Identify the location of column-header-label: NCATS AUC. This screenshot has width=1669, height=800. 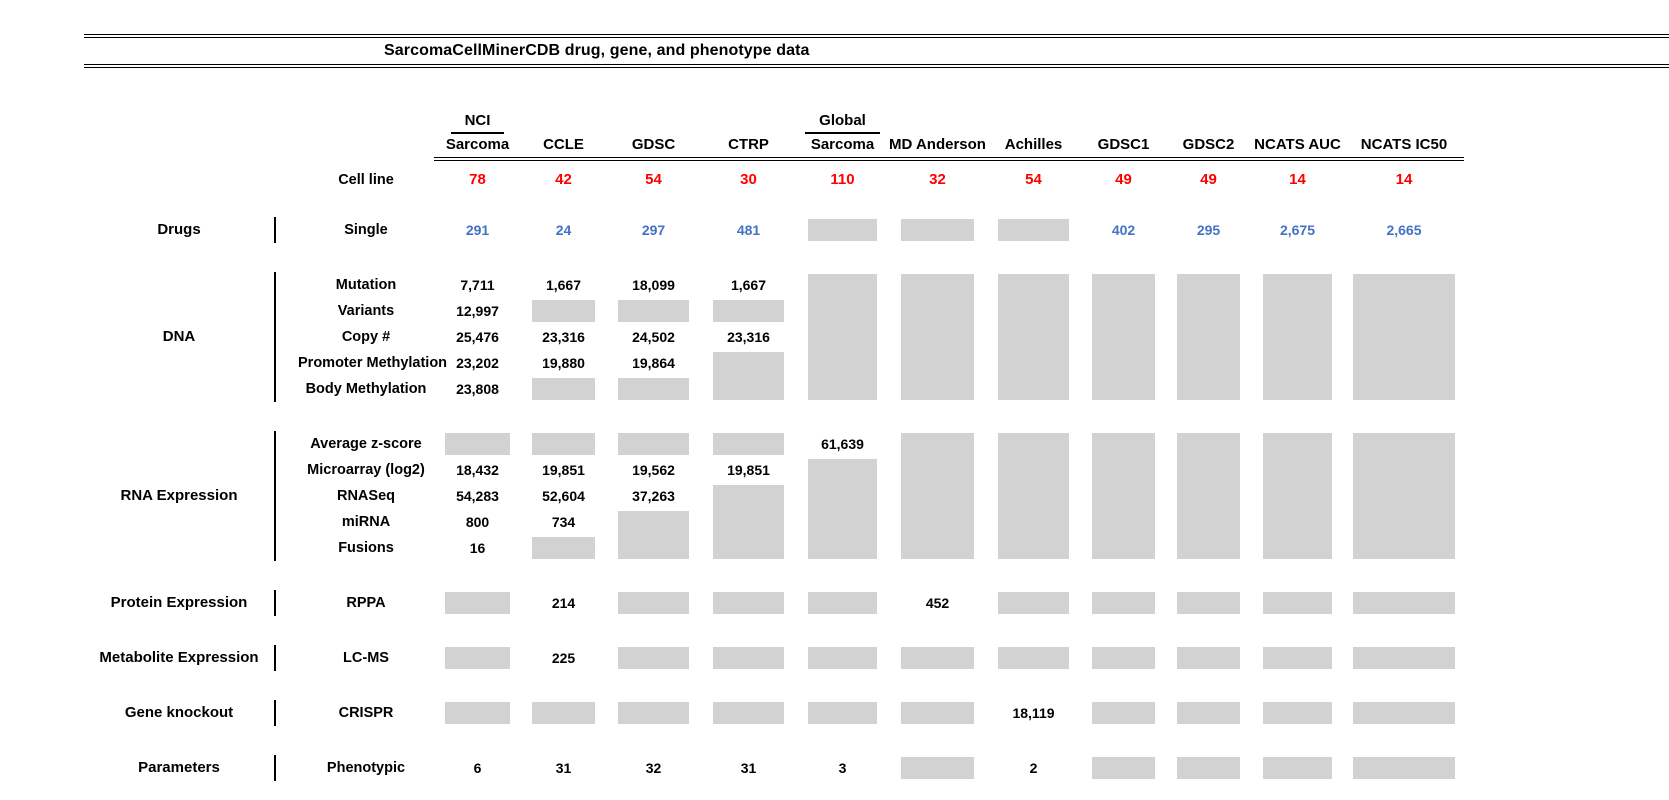
(1297, 144).